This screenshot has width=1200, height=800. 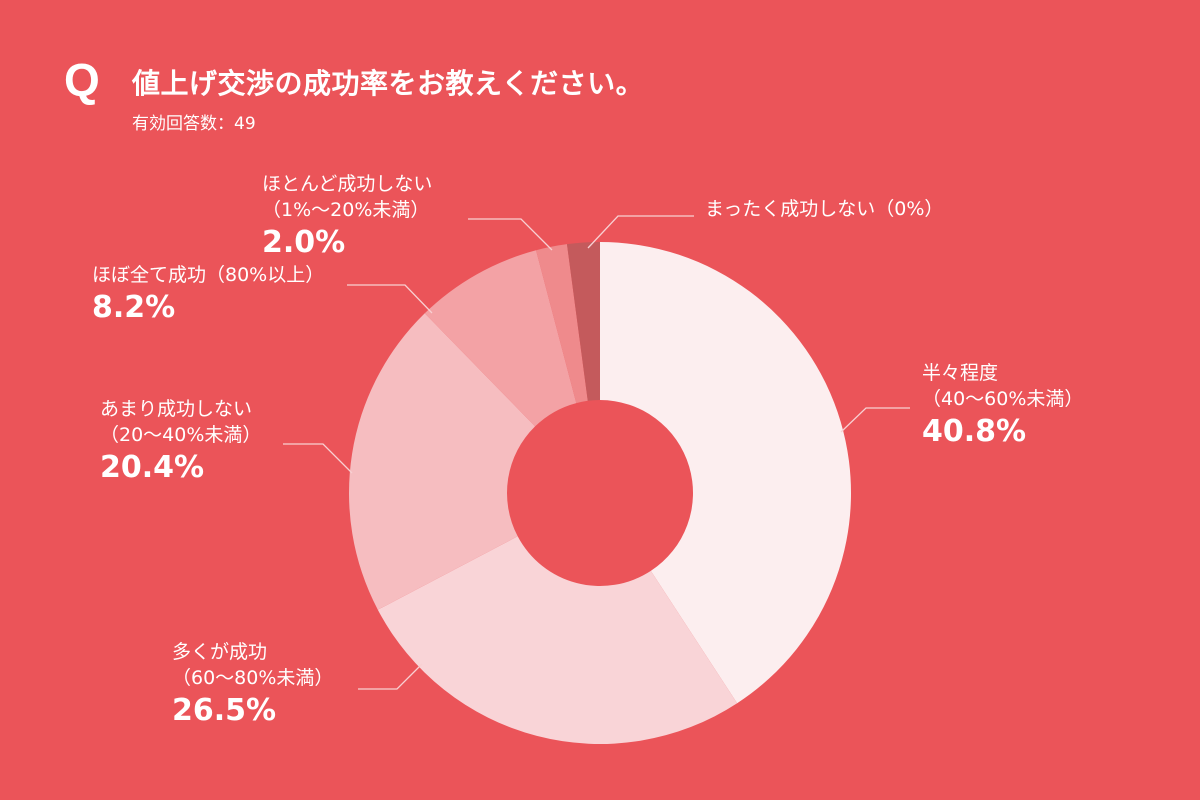 I want to click on slice-range: （20〜40%未満）, so click(x=181, y=435).